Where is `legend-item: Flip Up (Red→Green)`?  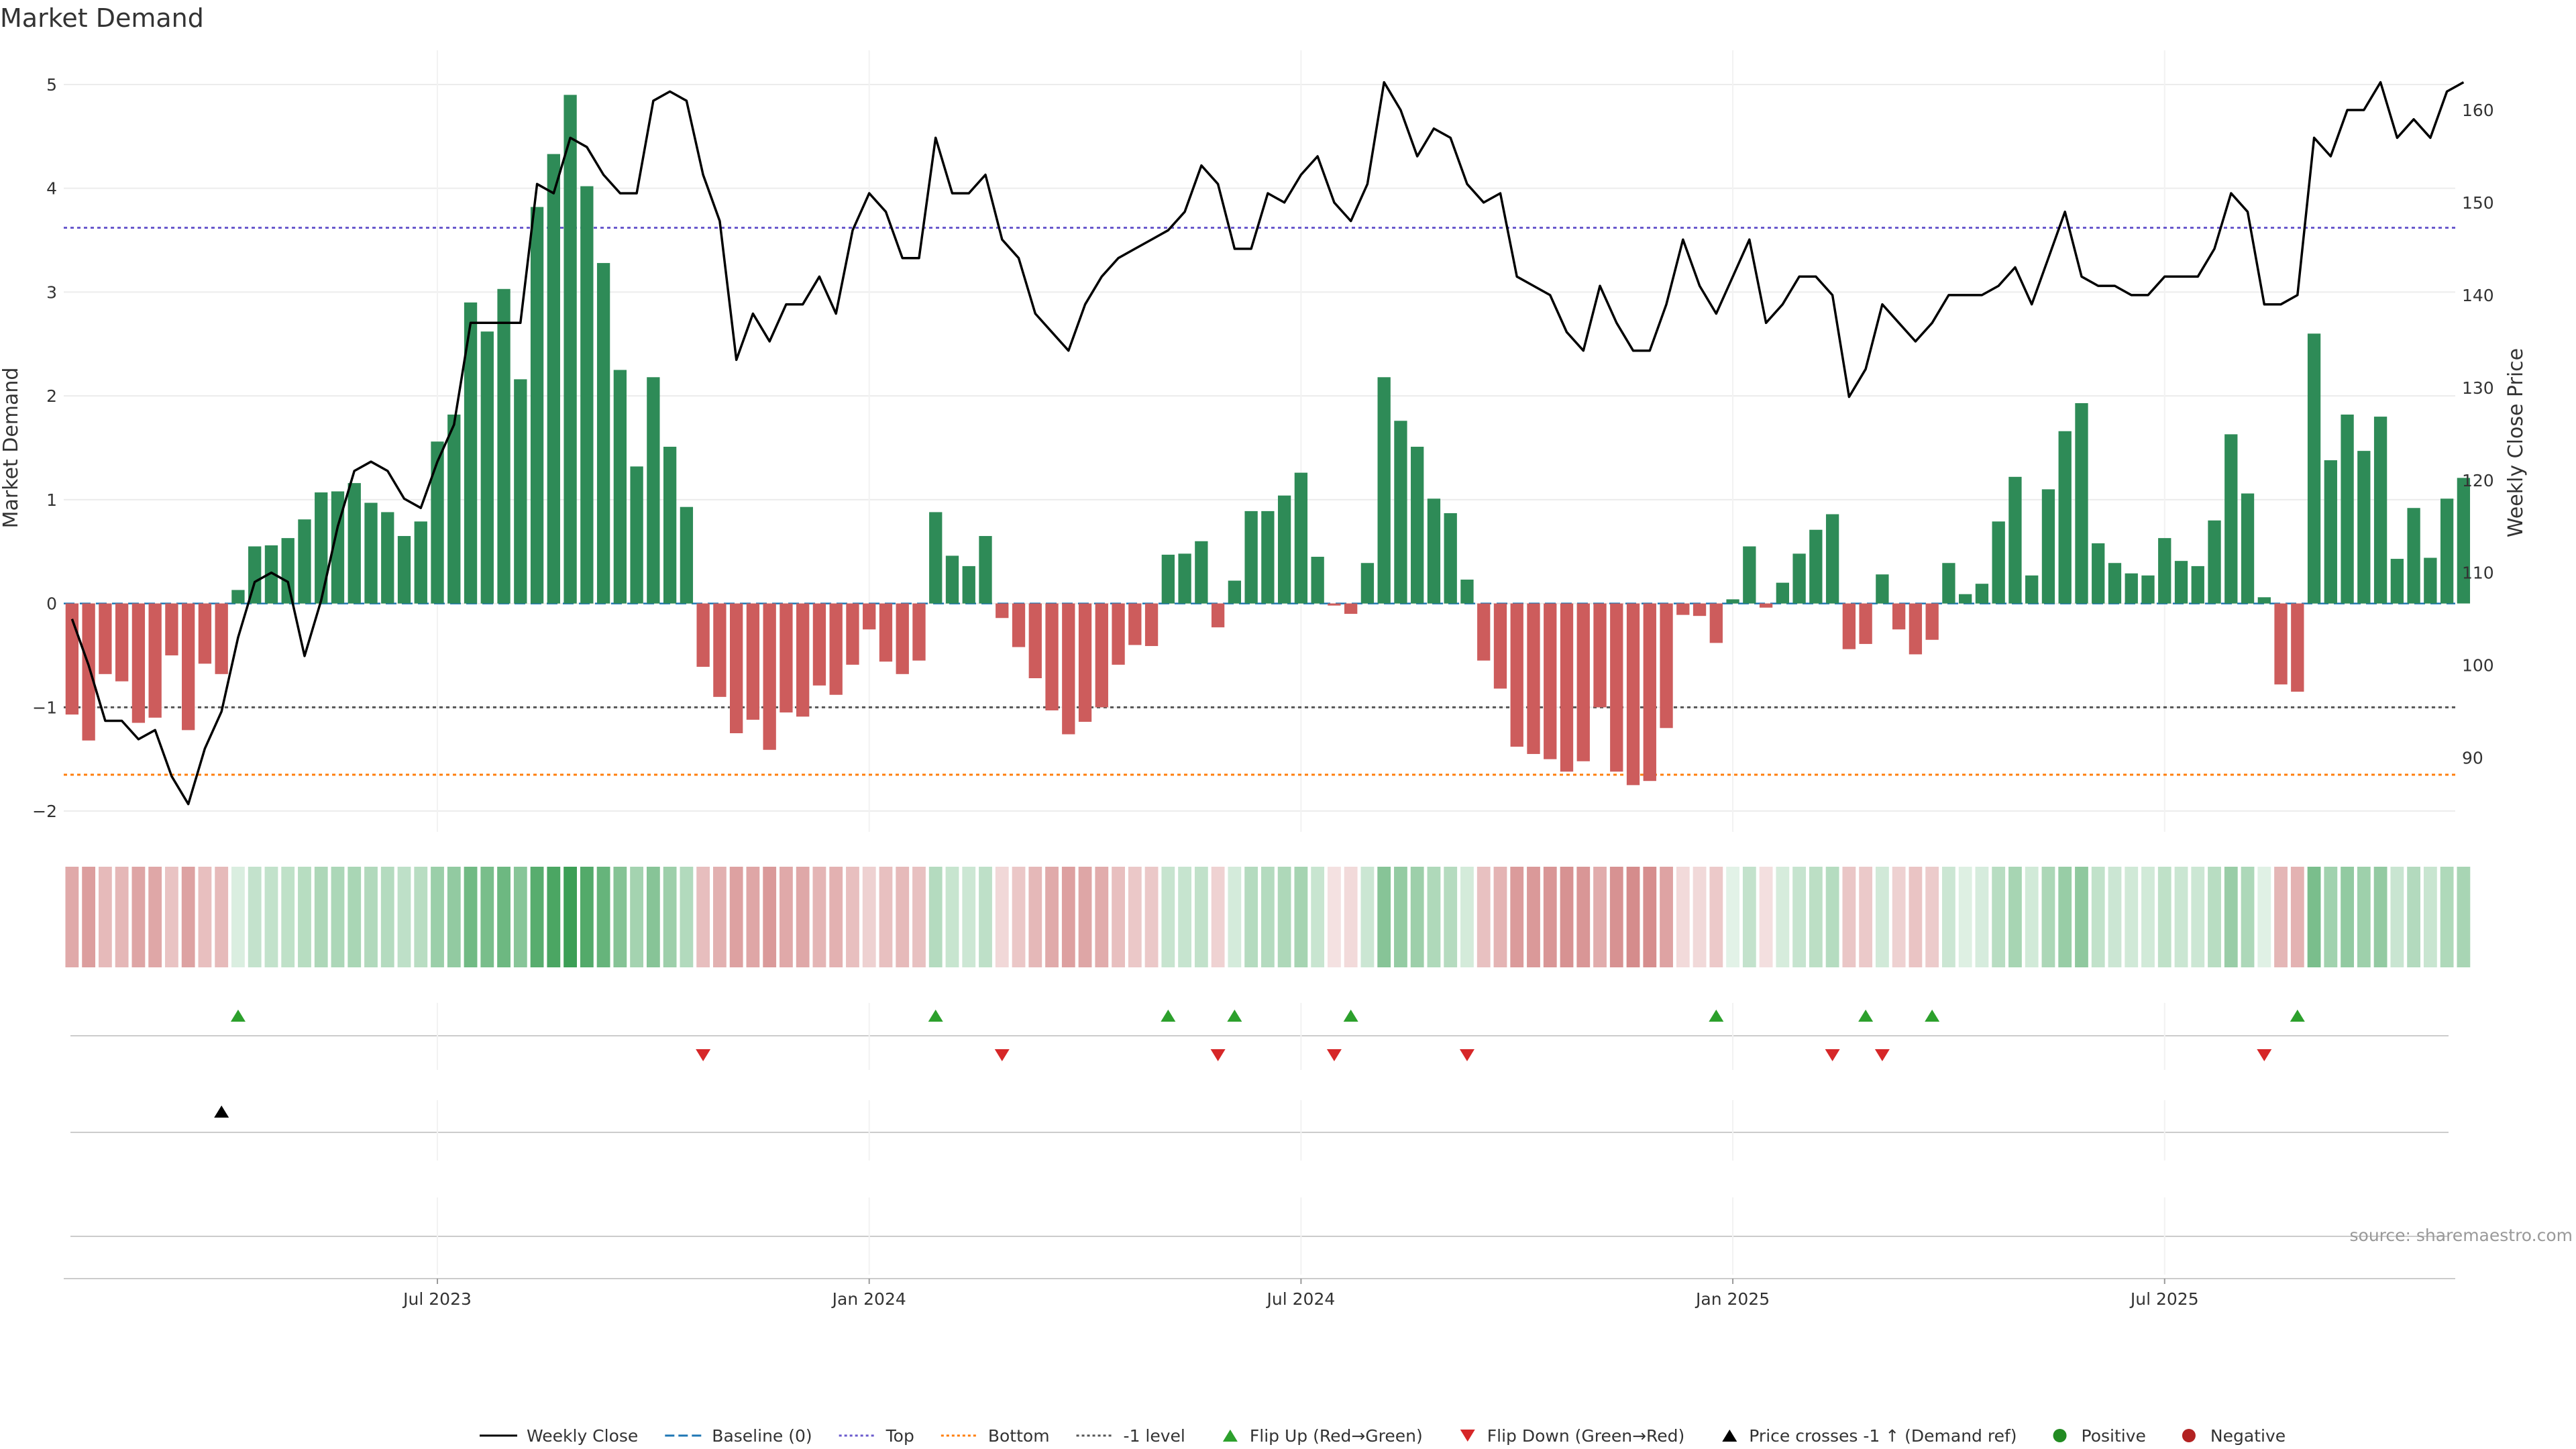 legend-item: Flip Up (Red→Green) is located at coordinates (1322, 1436).